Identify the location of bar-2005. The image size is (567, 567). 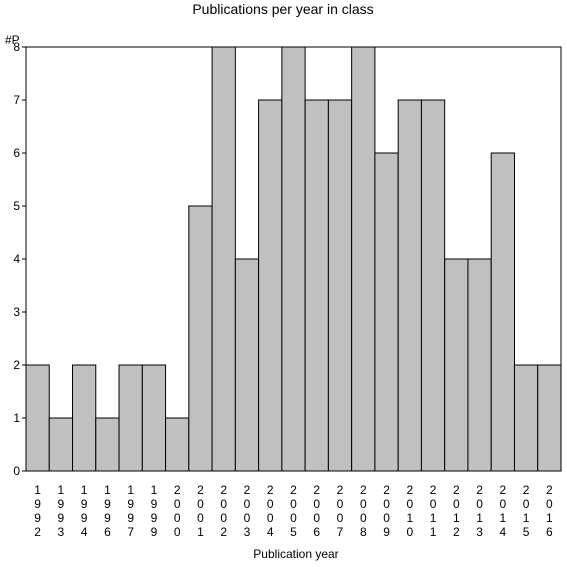
(293, 259).